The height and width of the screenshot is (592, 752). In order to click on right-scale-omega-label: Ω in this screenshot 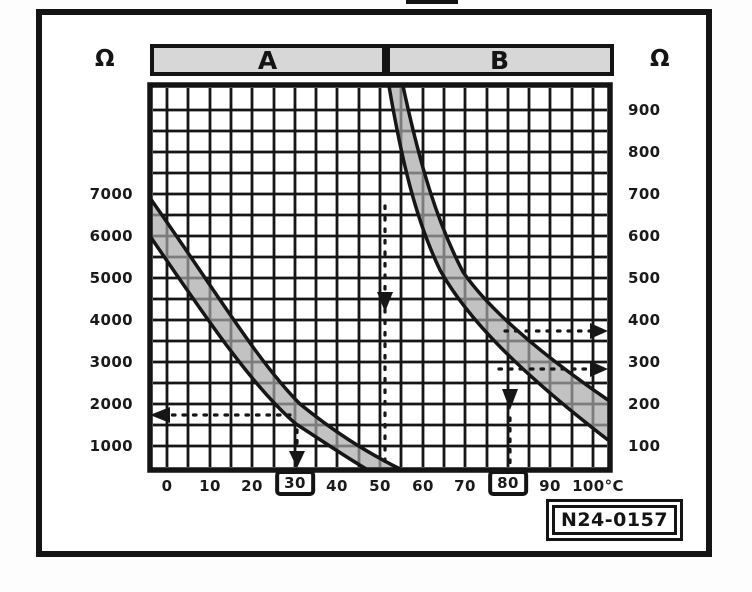, I will do `click(660, 59)`.